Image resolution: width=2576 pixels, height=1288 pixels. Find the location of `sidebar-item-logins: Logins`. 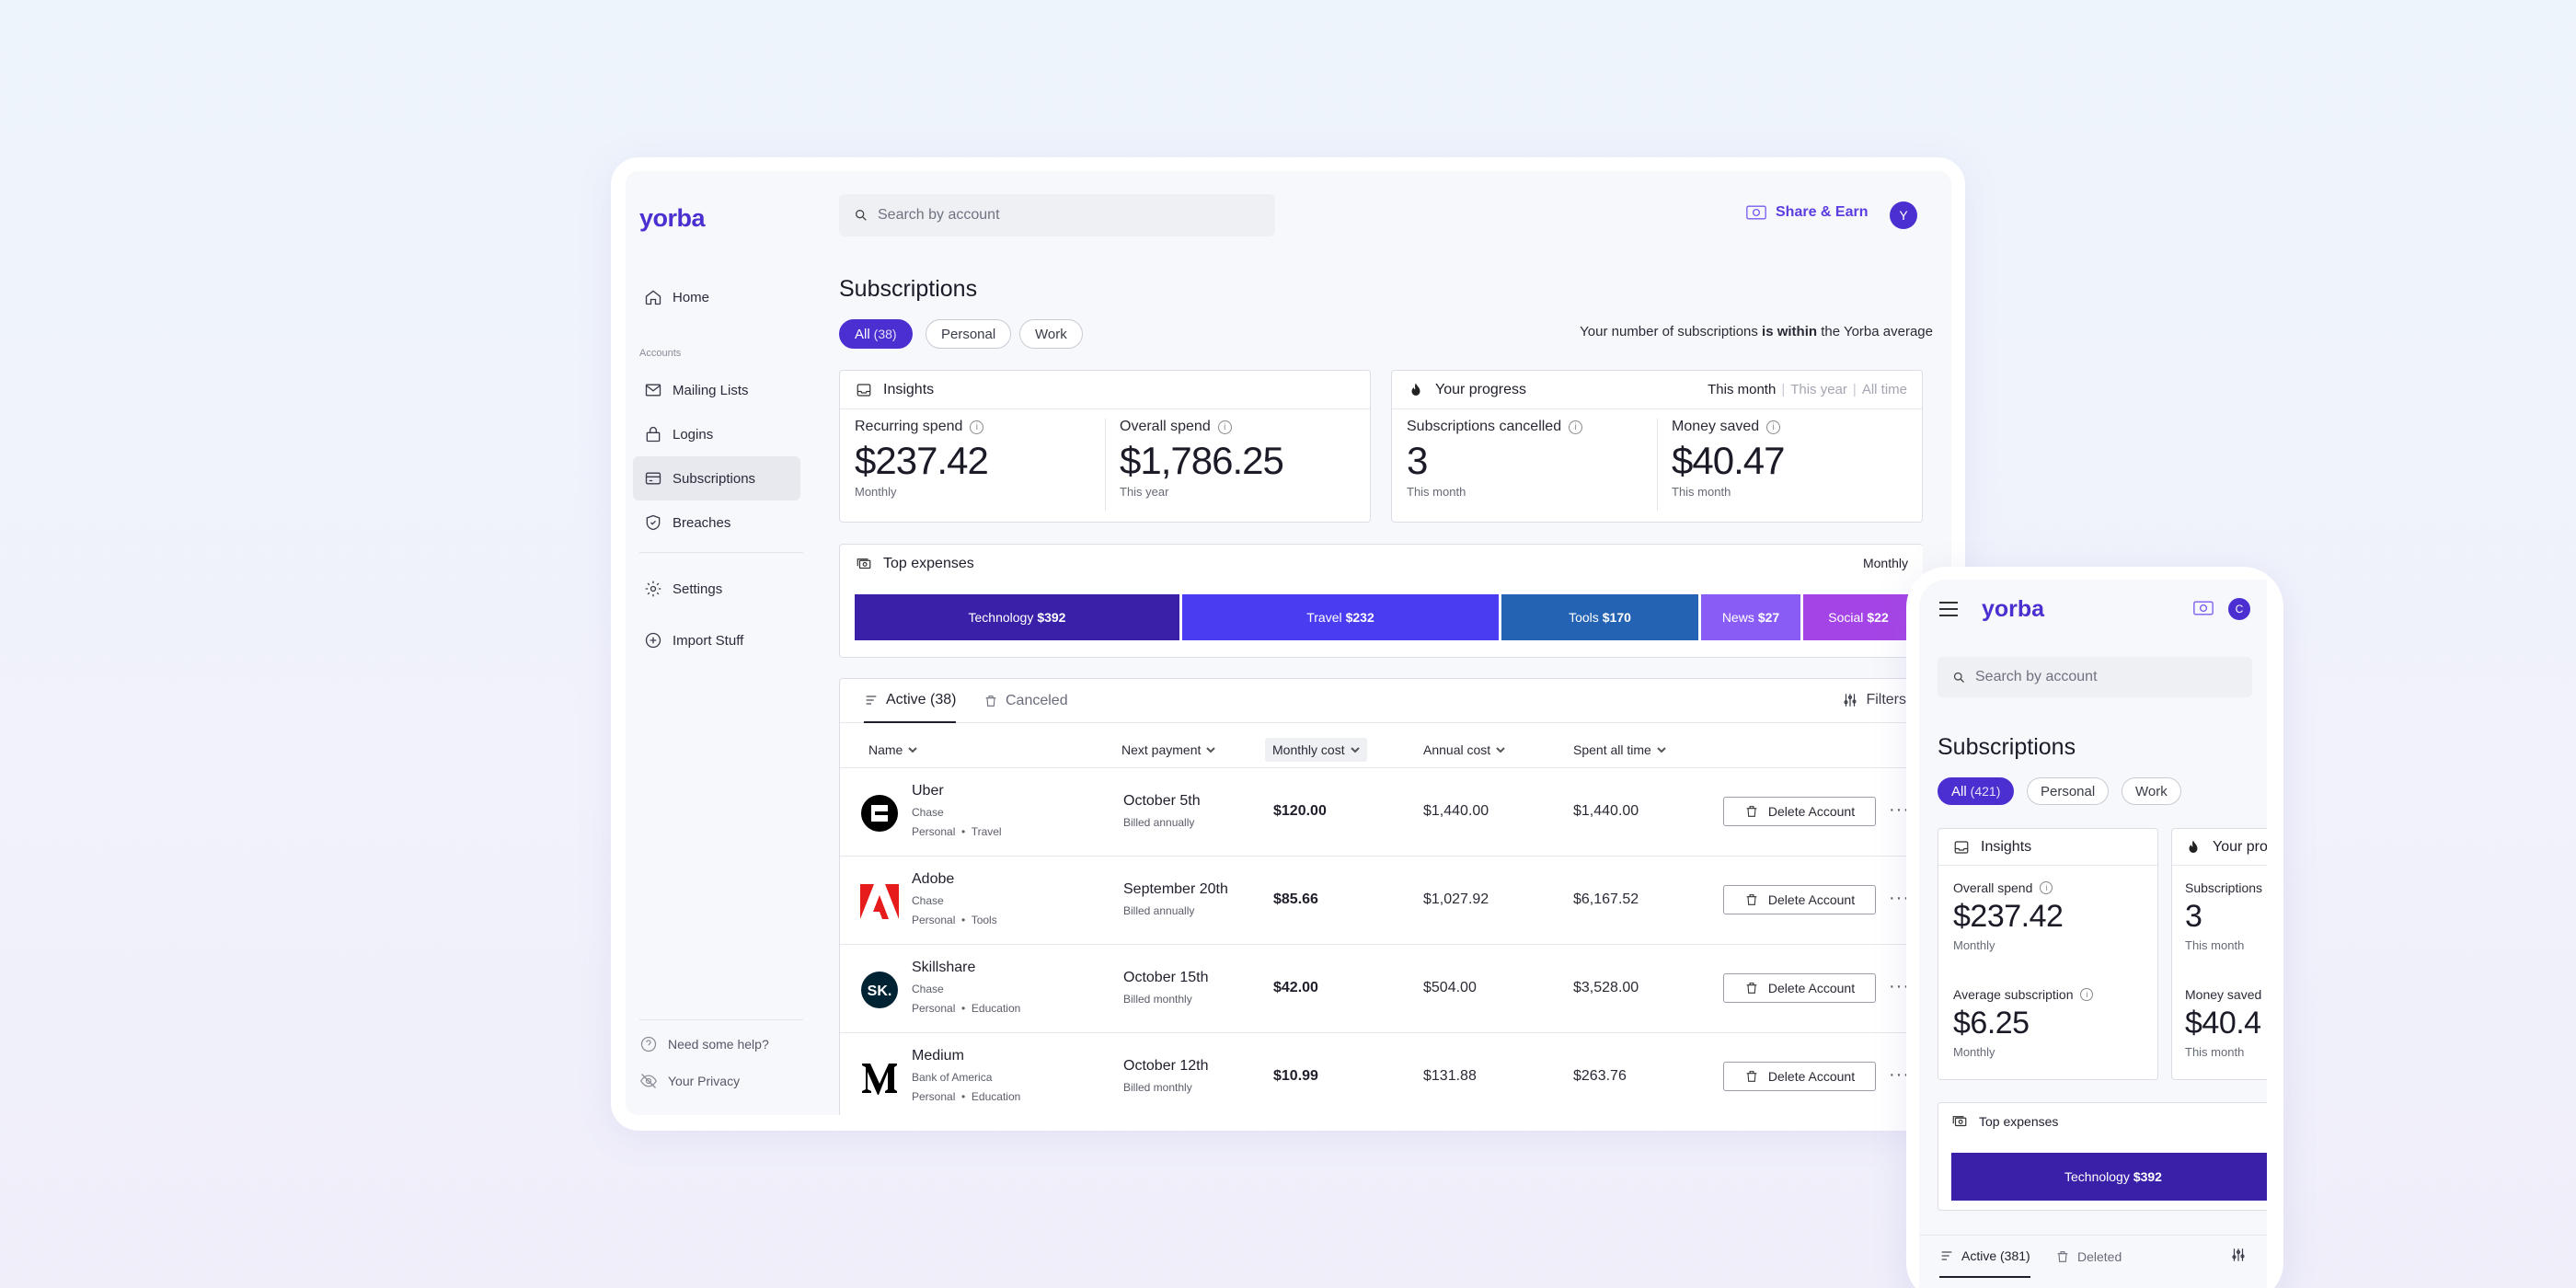

sidebar-item-logins: Logins is located at coordinates (716, 434).